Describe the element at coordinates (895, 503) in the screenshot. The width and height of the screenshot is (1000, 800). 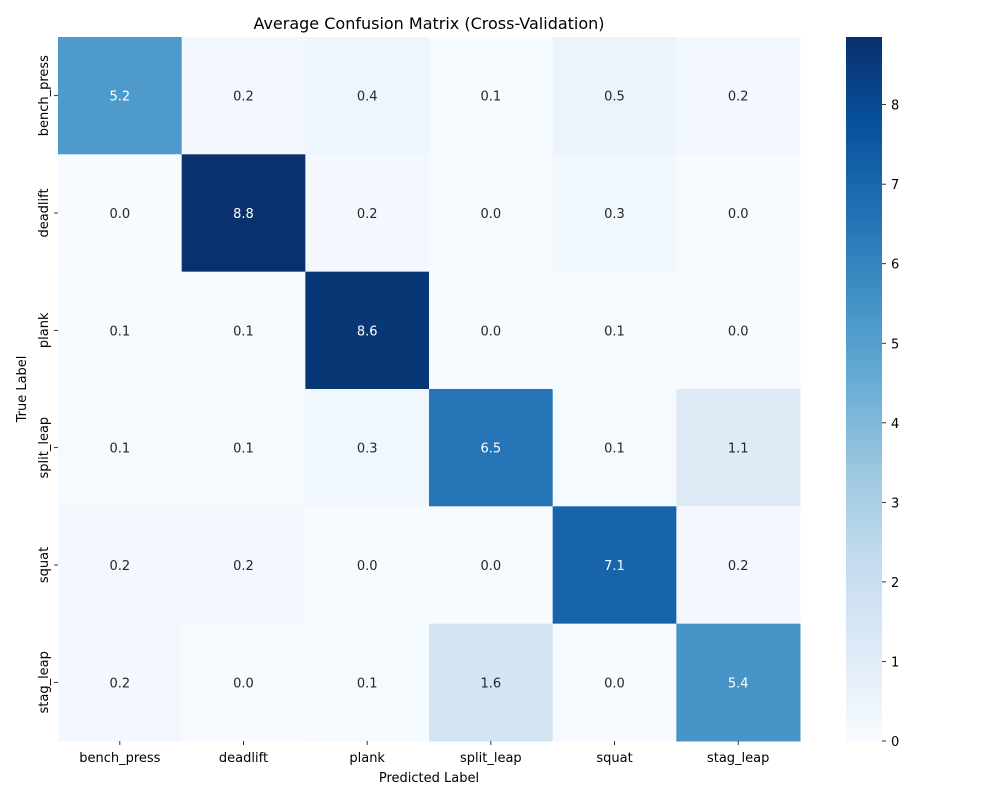
I see `colorbar-tick-label: 3` at that location.